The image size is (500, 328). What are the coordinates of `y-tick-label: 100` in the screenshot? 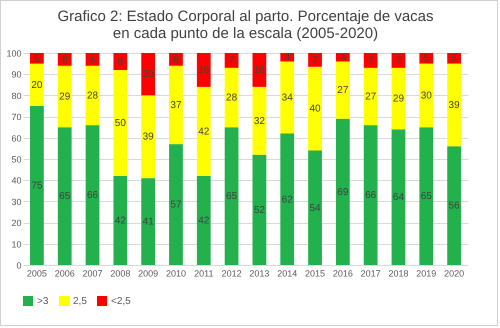 It's located at (14, 53).